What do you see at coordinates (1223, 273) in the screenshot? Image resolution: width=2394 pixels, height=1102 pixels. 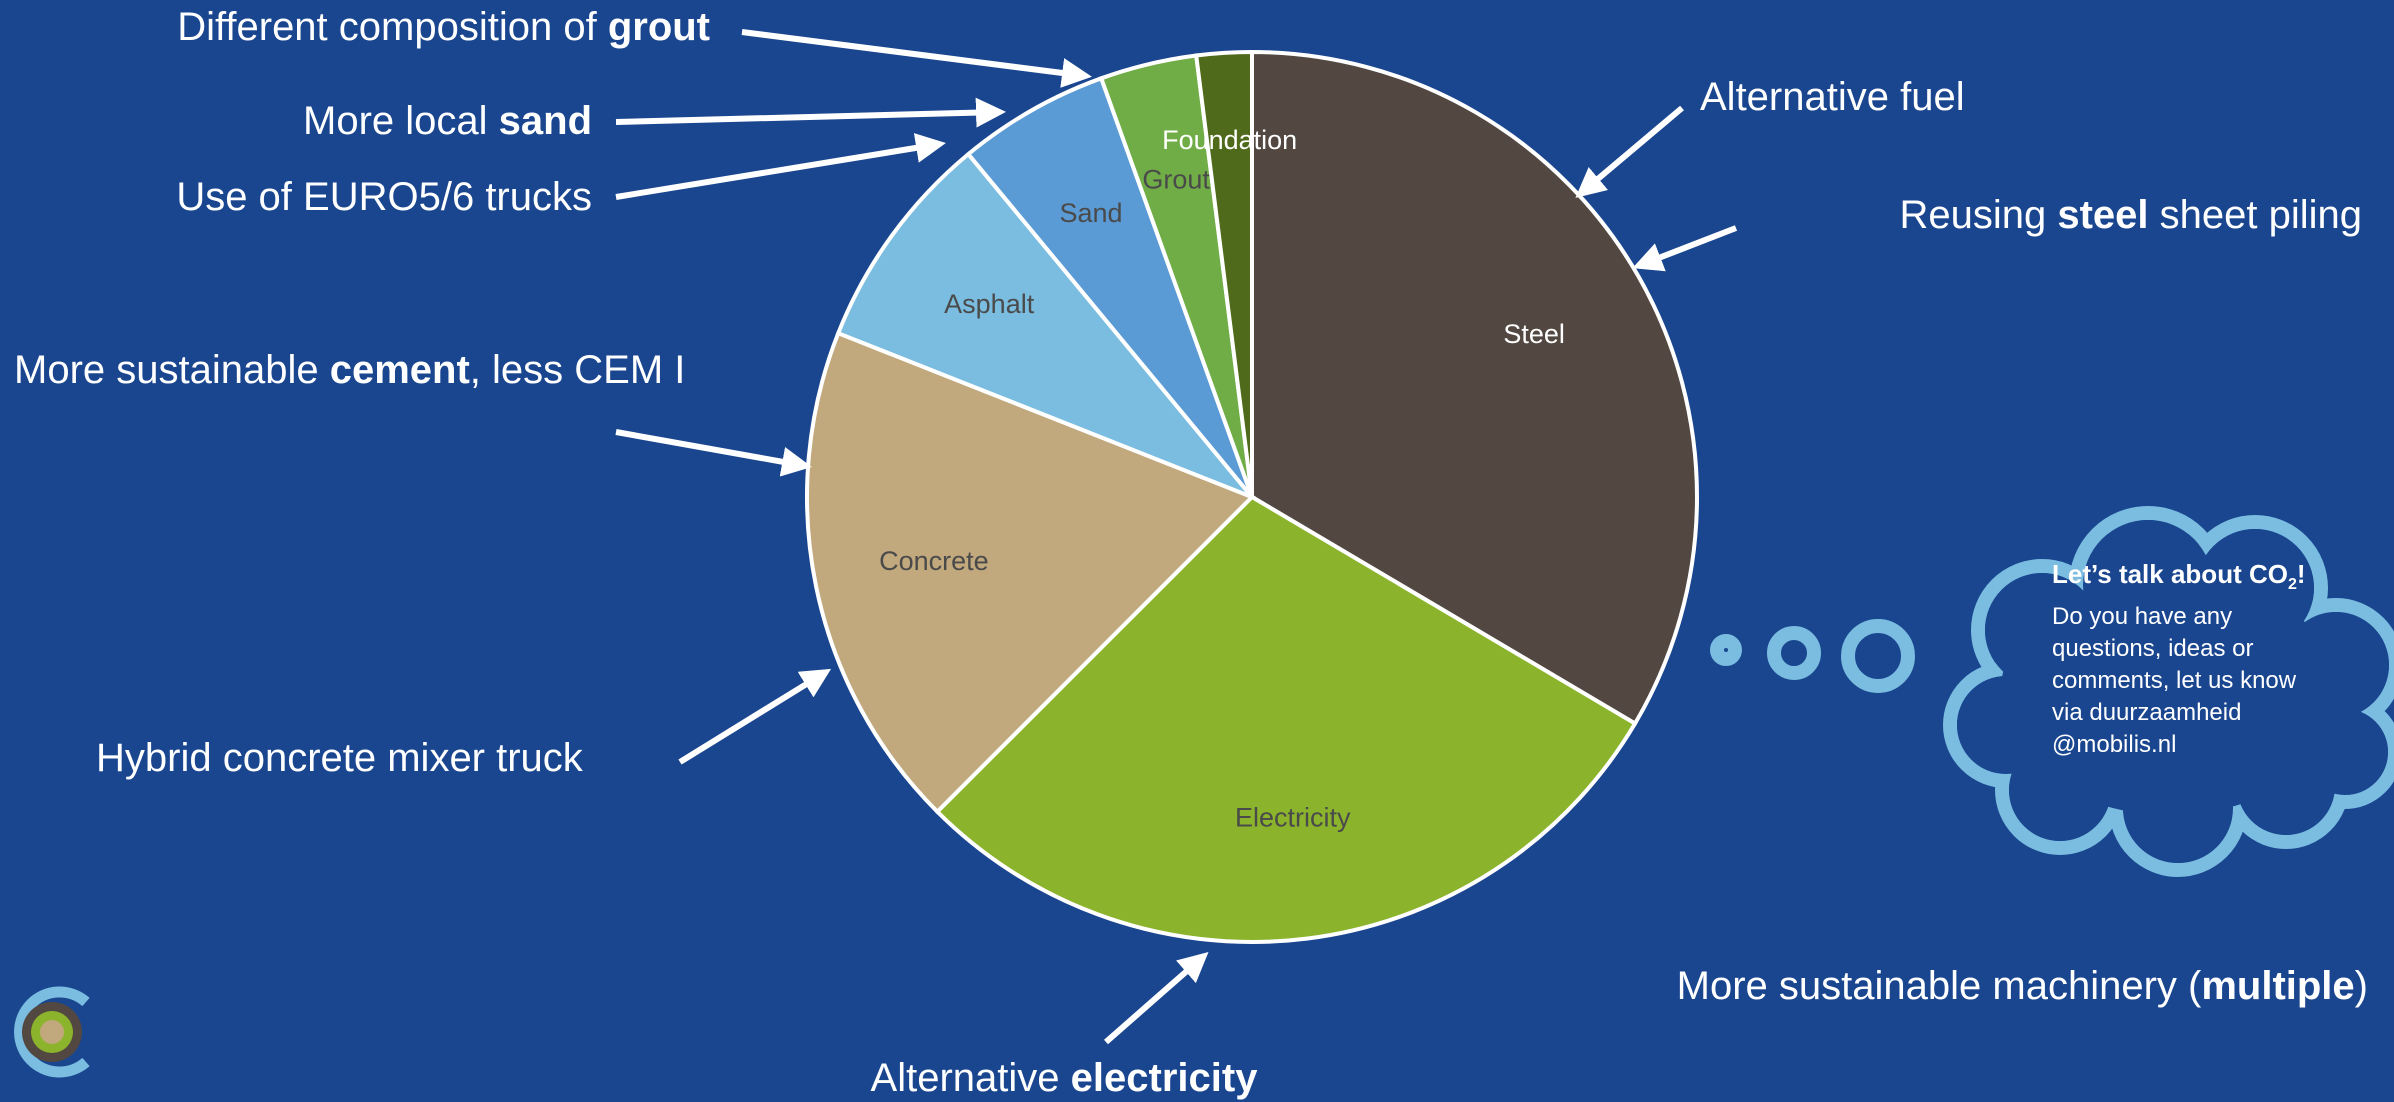 I see `pie-slice-foundation` at bounding box center [1223, 273].